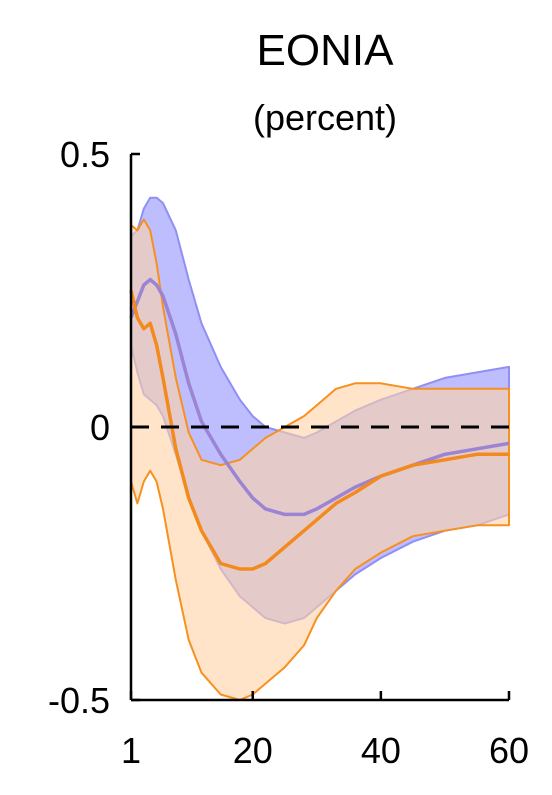 Image resolution: width=552 pixels, height=795 pixels. Describe the element at coordinates (253, 750) in the screenshot. I see `x-tick-label: 20` at that location.